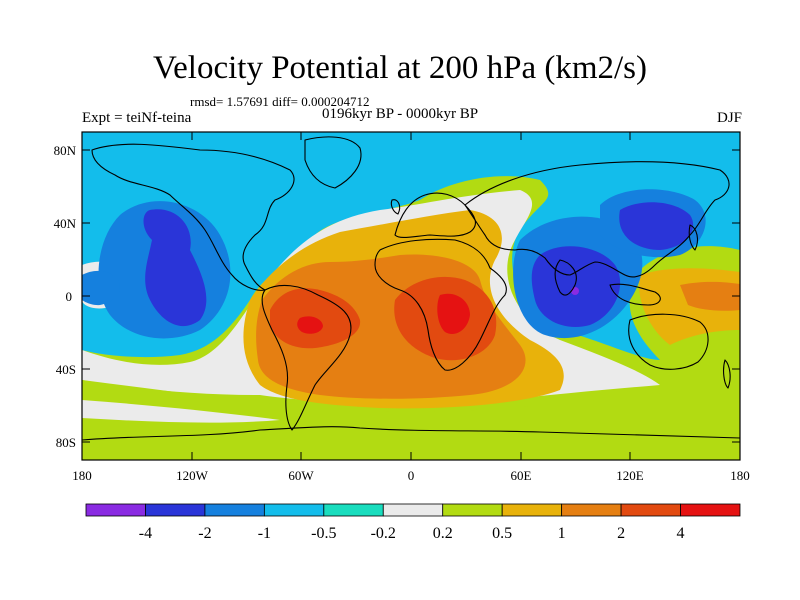  What do you see at coordinates (630, 475) in the screenshot?
I see `lon-label-120e: 120E` at bounding box center [630, 475].